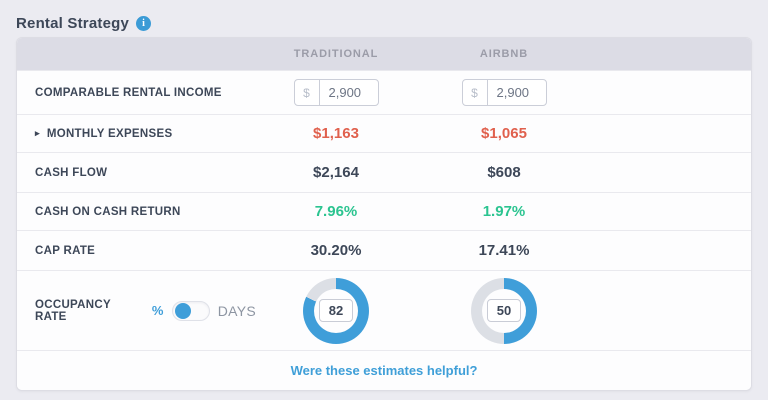  What do you see at coordinates (37, 133) in the screenshot?
I see `expand-caret-icon: ▸` at bounding box center [37, 133].